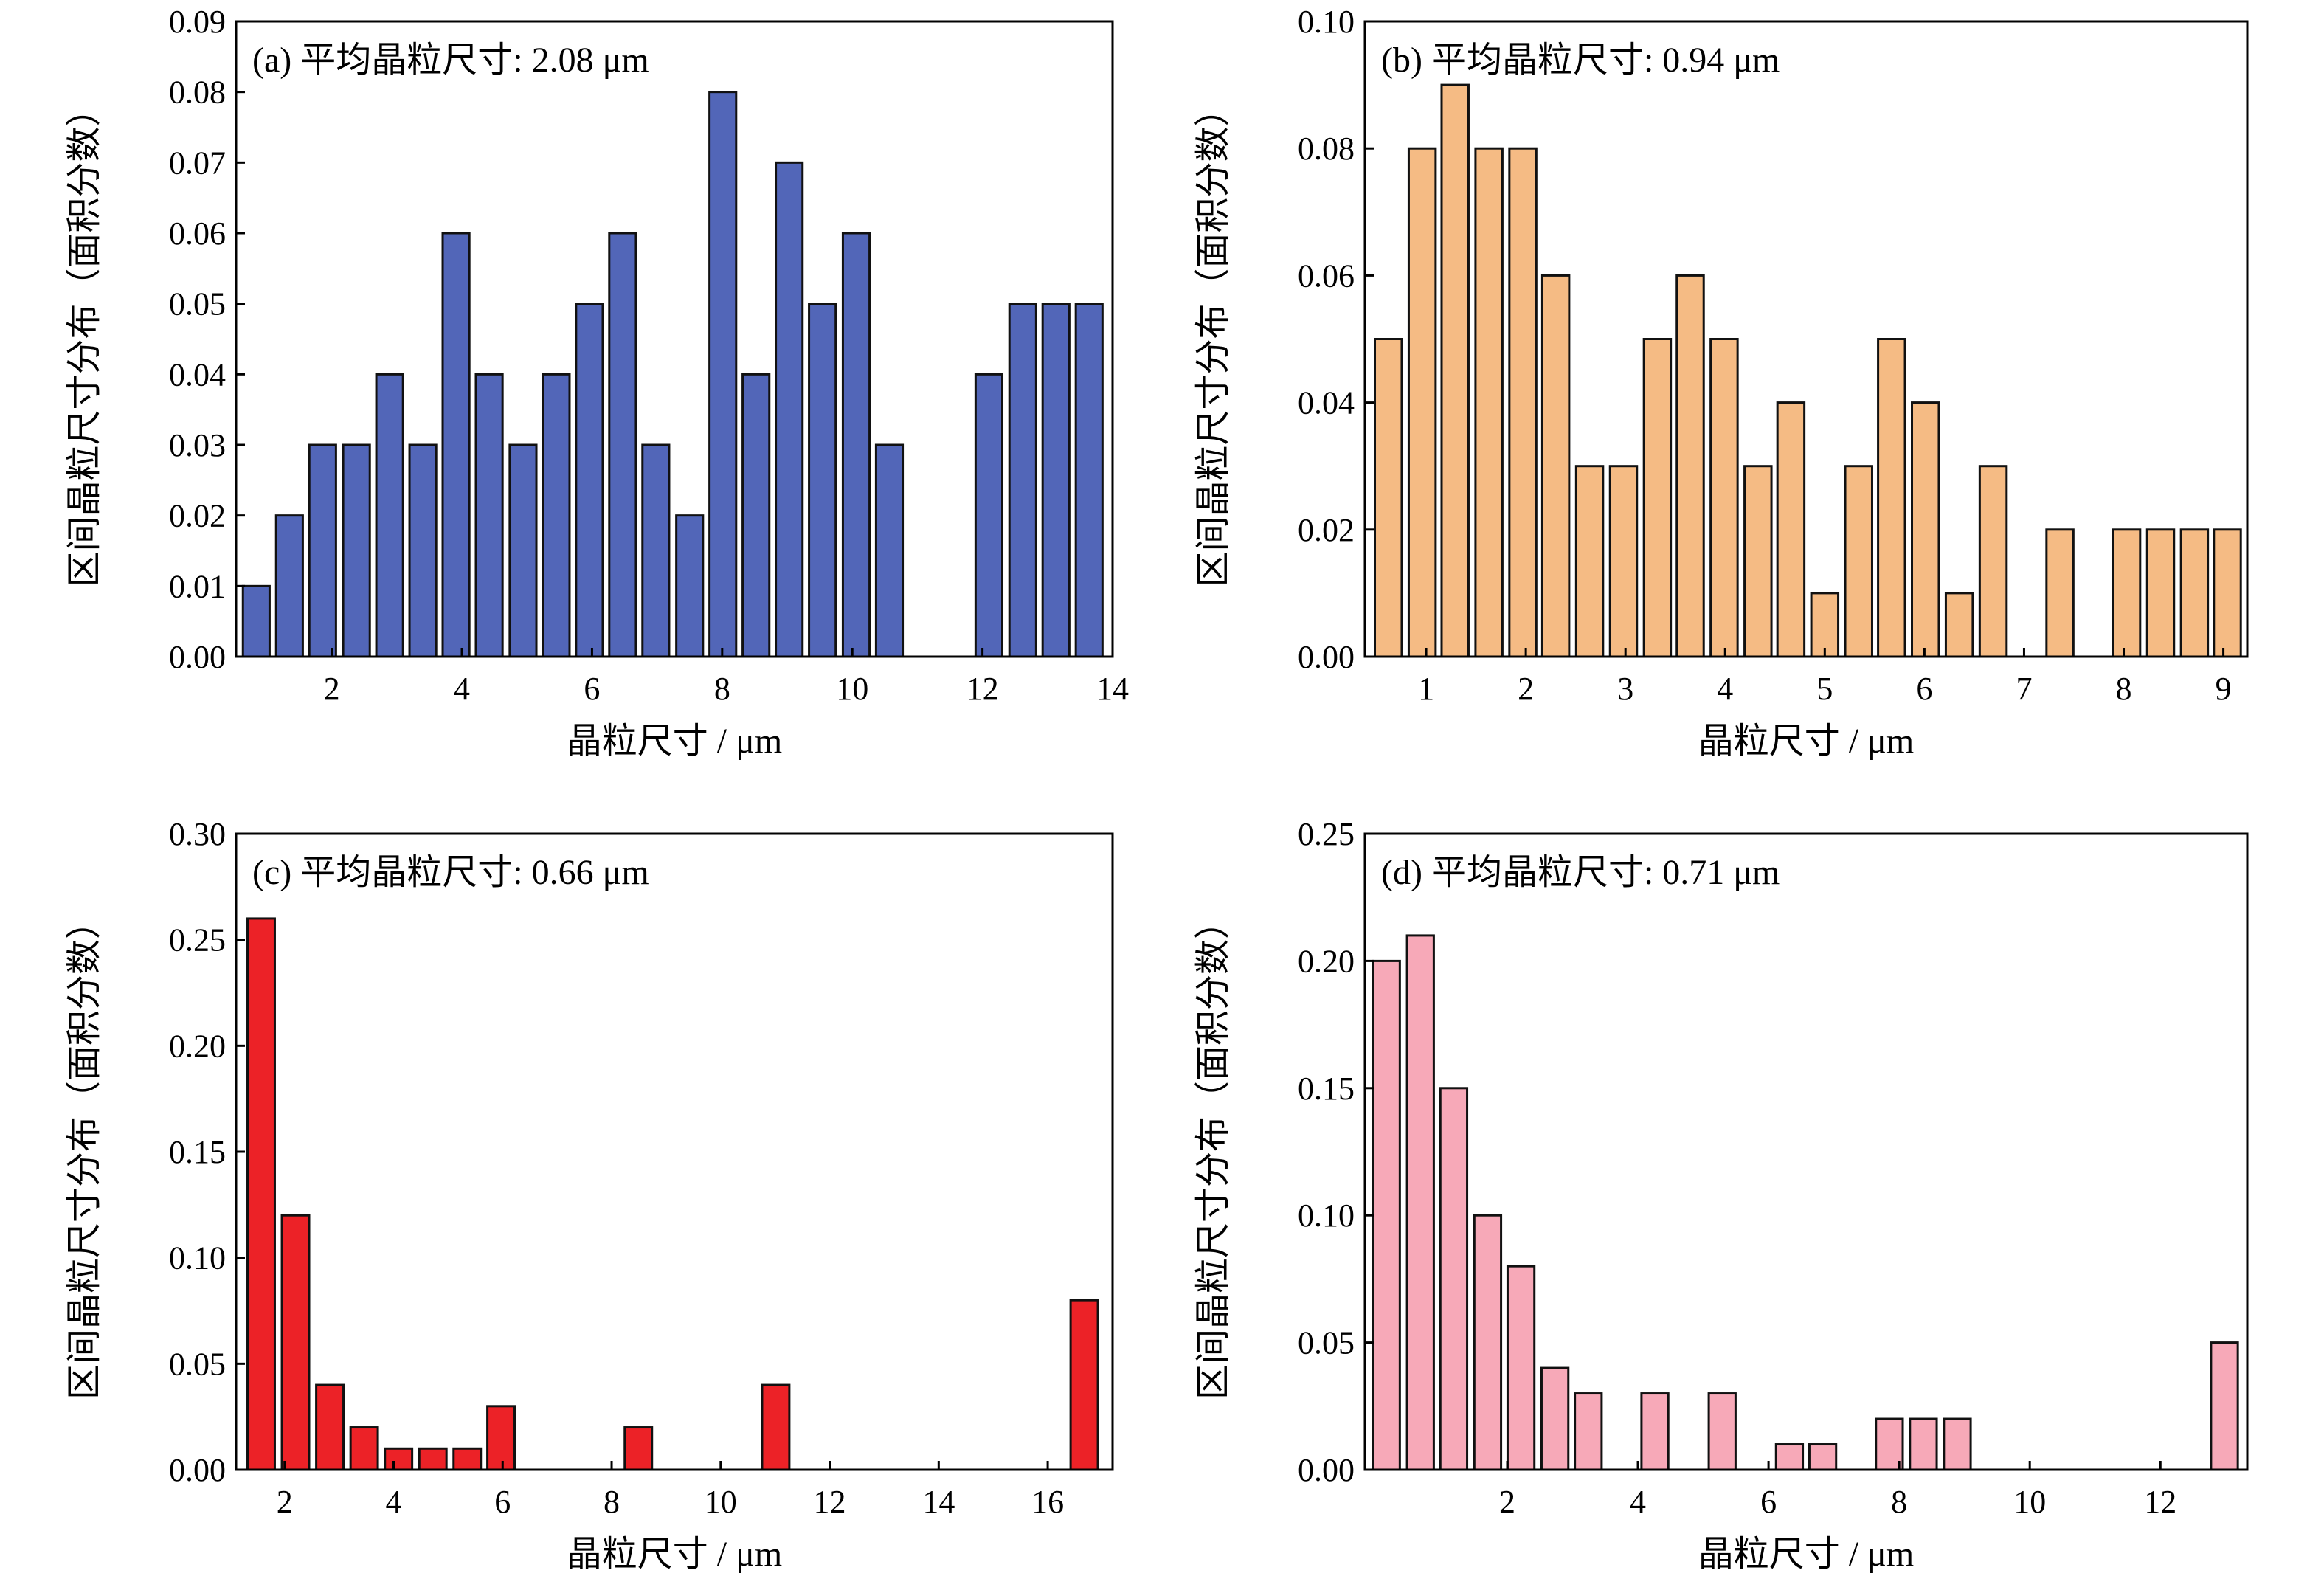 The image size is (2324, 1590). What do you see at coordinates (1580, 872) in the screenshot?
I see `panel-annotation: (d) 平均晶粒尺寸: 0.71 μm` at bounding box center [1580, 872].